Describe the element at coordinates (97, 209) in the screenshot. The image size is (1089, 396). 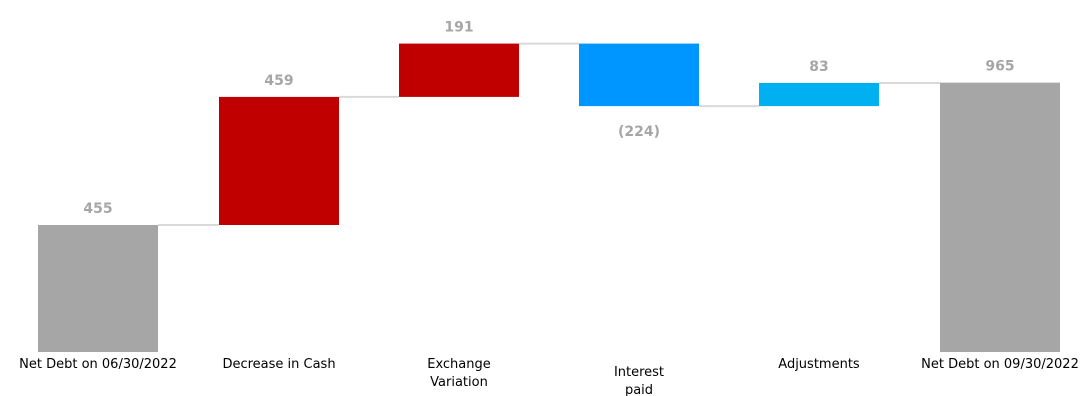
I see `value-label-1: 455` at that location.